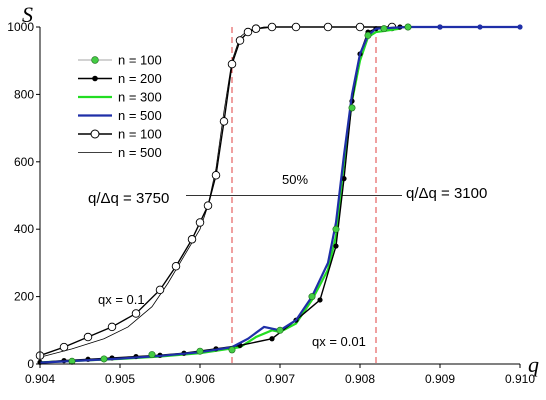 The image size is (546, 400). I want to click on legend-label-0: n = 100, so click(140, 60).